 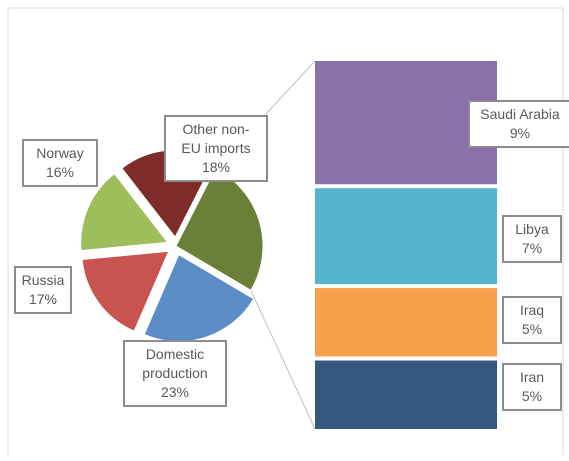 I want to click on pie-slice-norway, so click(x=124, y=212).